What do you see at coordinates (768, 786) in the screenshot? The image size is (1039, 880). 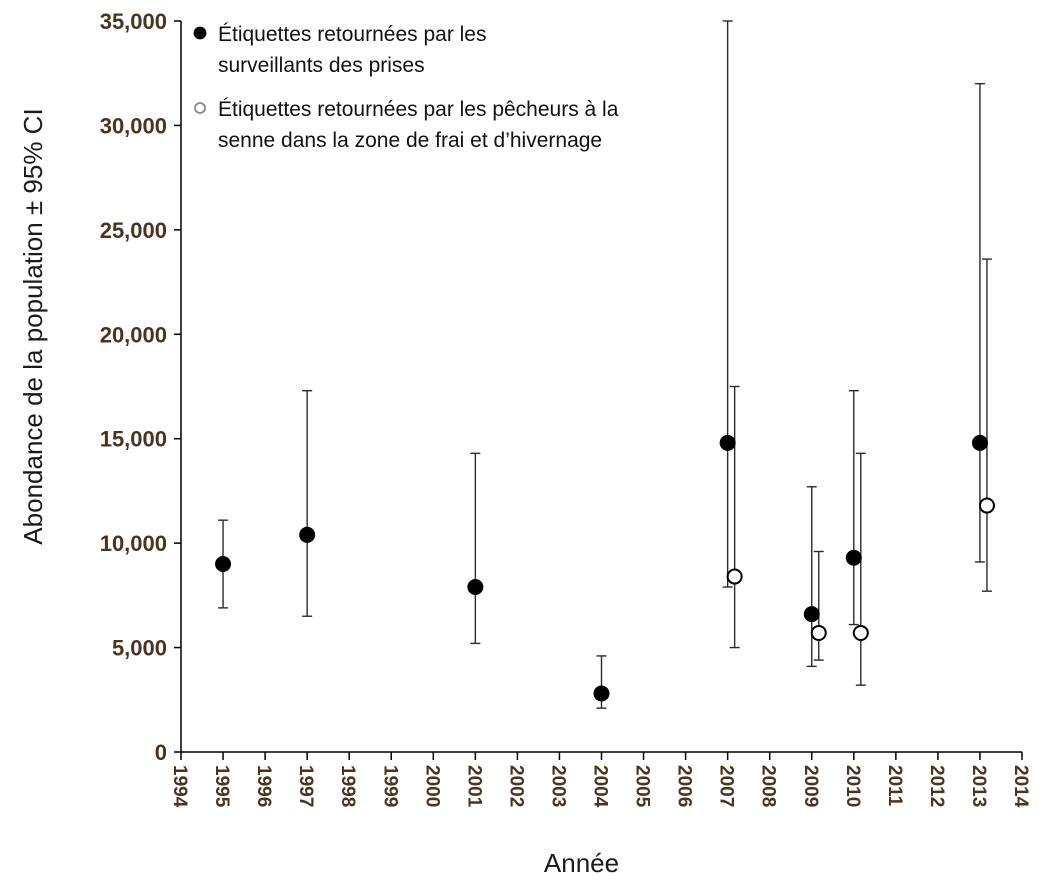 I see `x-tick-label: 2008` at bounding box center [768, 786].